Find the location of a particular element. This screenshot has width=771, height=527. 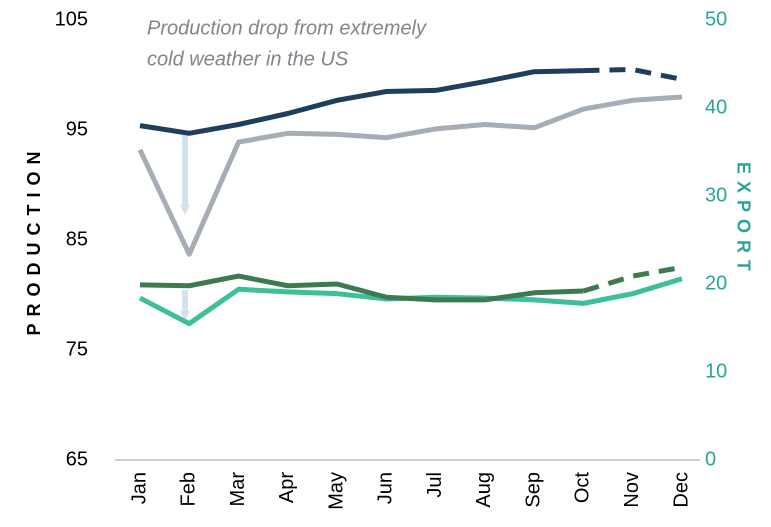

y2-tick-label: 20 is located at coordinates (716, 283).